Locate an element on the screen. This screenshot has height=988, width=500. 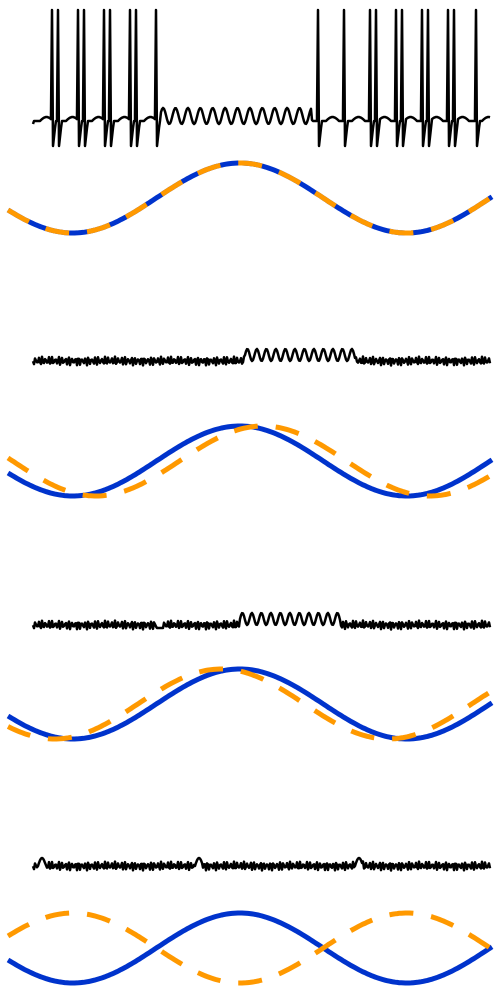
panel-c-response-sine is located at coordinates (250, 704).